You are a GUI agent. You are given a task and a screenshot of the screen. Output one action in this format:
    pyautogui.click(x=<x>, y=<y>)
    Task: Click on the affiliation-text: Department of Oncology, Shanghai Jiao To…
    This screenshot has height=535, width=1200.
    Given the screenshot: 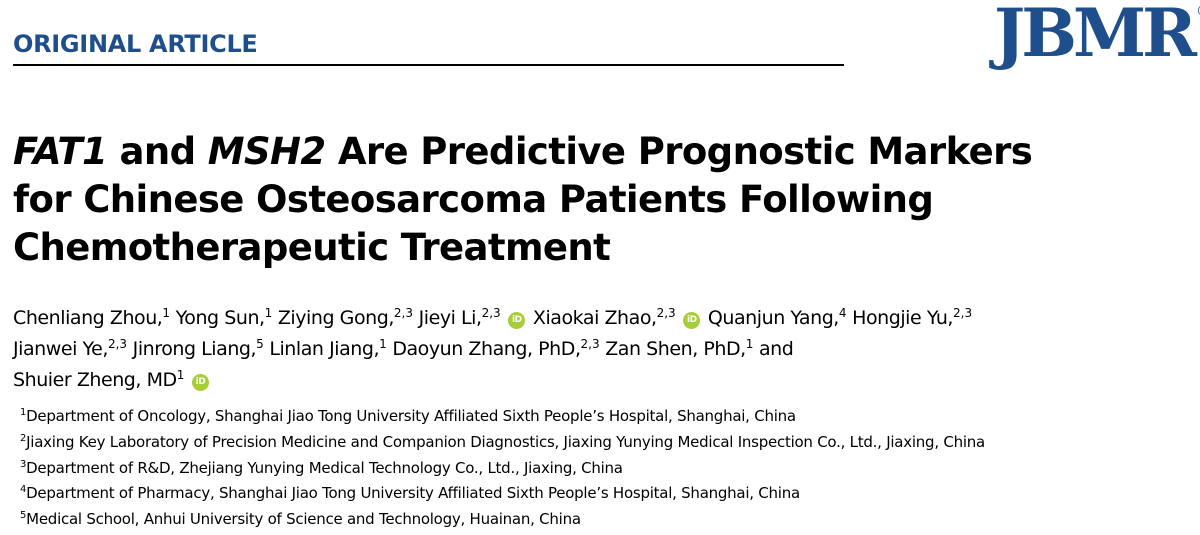 What is the action you would take?
    pyautogui.click(x=411, y=416)
    